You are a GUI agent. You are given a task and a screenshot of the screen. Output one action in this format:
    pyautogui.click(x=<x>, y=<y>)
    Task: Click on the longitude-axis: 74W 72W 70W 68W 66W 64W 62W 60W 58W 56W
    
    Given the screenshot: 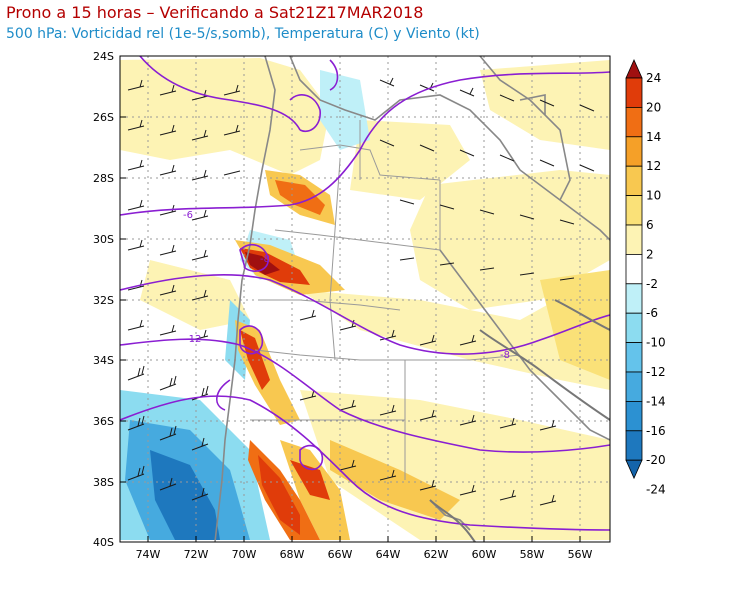 What is the action you would take?
    pyautogui.click(x=364, y=548)
    